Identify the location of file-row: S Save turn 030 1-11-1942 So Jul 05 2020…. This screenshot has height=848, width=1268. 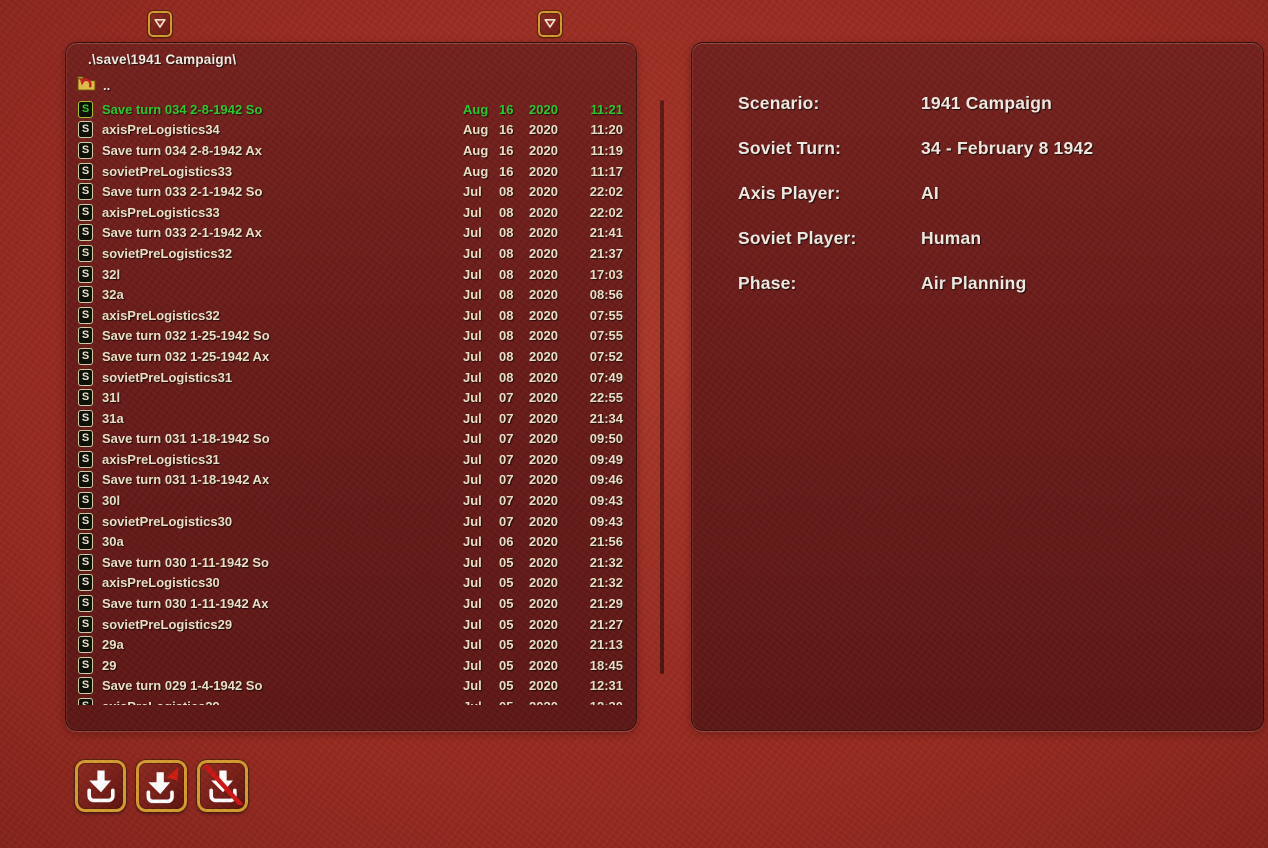
(350, 562).